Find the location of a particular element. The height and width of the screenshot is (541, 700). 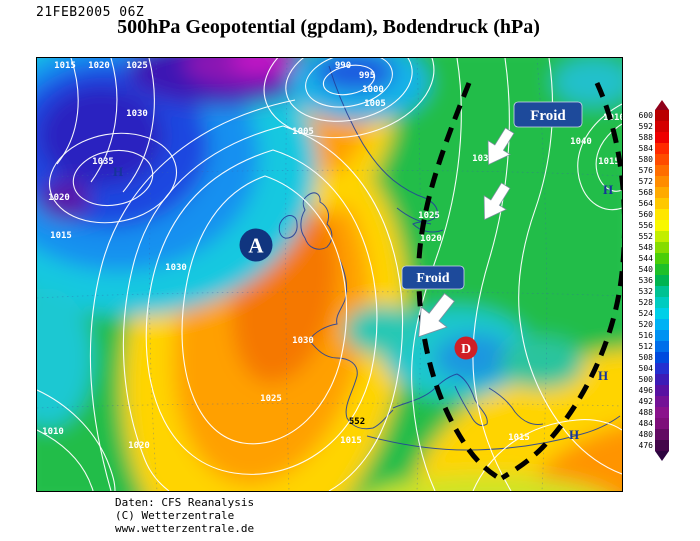

colorbar-level: 576 is located at coordinates (648, 170).